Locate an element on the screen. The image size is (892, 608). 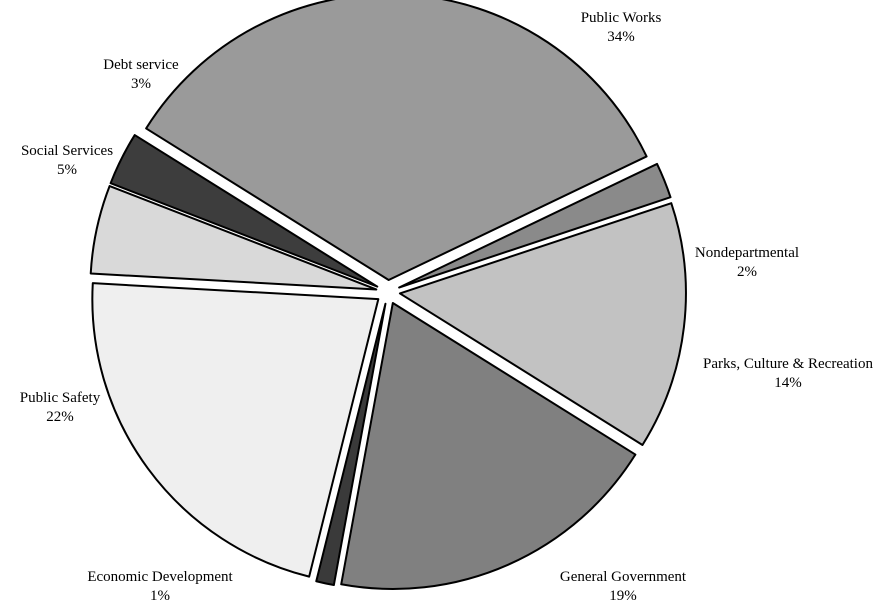
pie-slice-debt-service is located at coordinates (244, 211).